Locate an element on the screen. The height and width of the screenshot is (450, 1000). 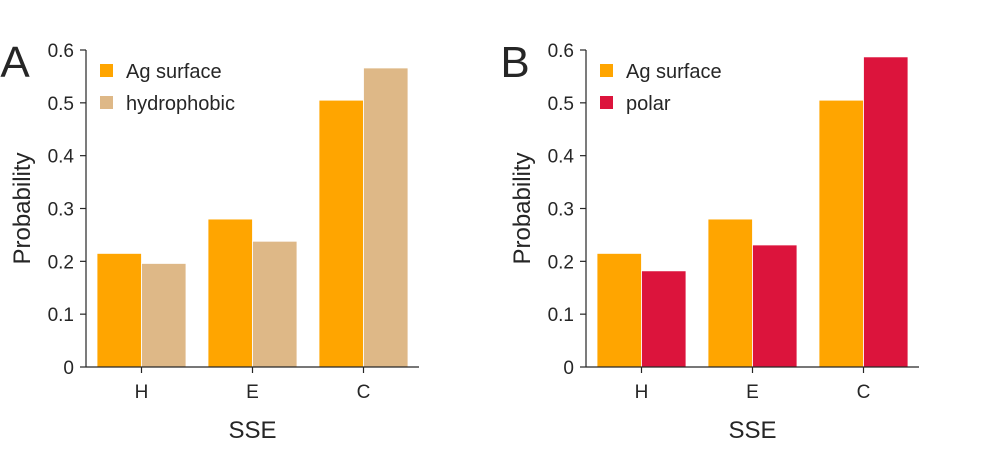
bar-polar-e is located at coordinates (775, 306).